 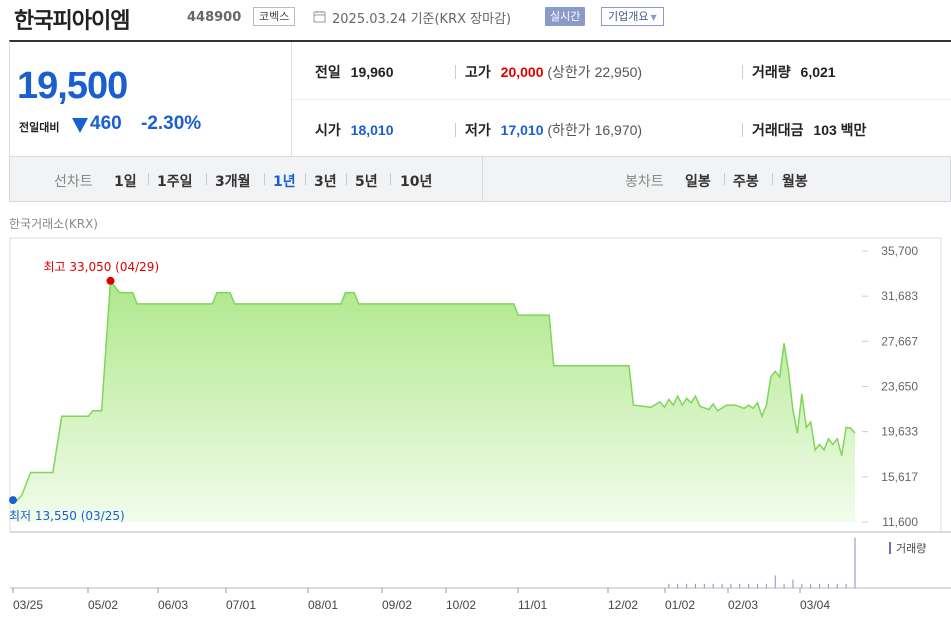 I want to click on stat-lower-limit: (하한가 16,970), so click(x=595, y=130).